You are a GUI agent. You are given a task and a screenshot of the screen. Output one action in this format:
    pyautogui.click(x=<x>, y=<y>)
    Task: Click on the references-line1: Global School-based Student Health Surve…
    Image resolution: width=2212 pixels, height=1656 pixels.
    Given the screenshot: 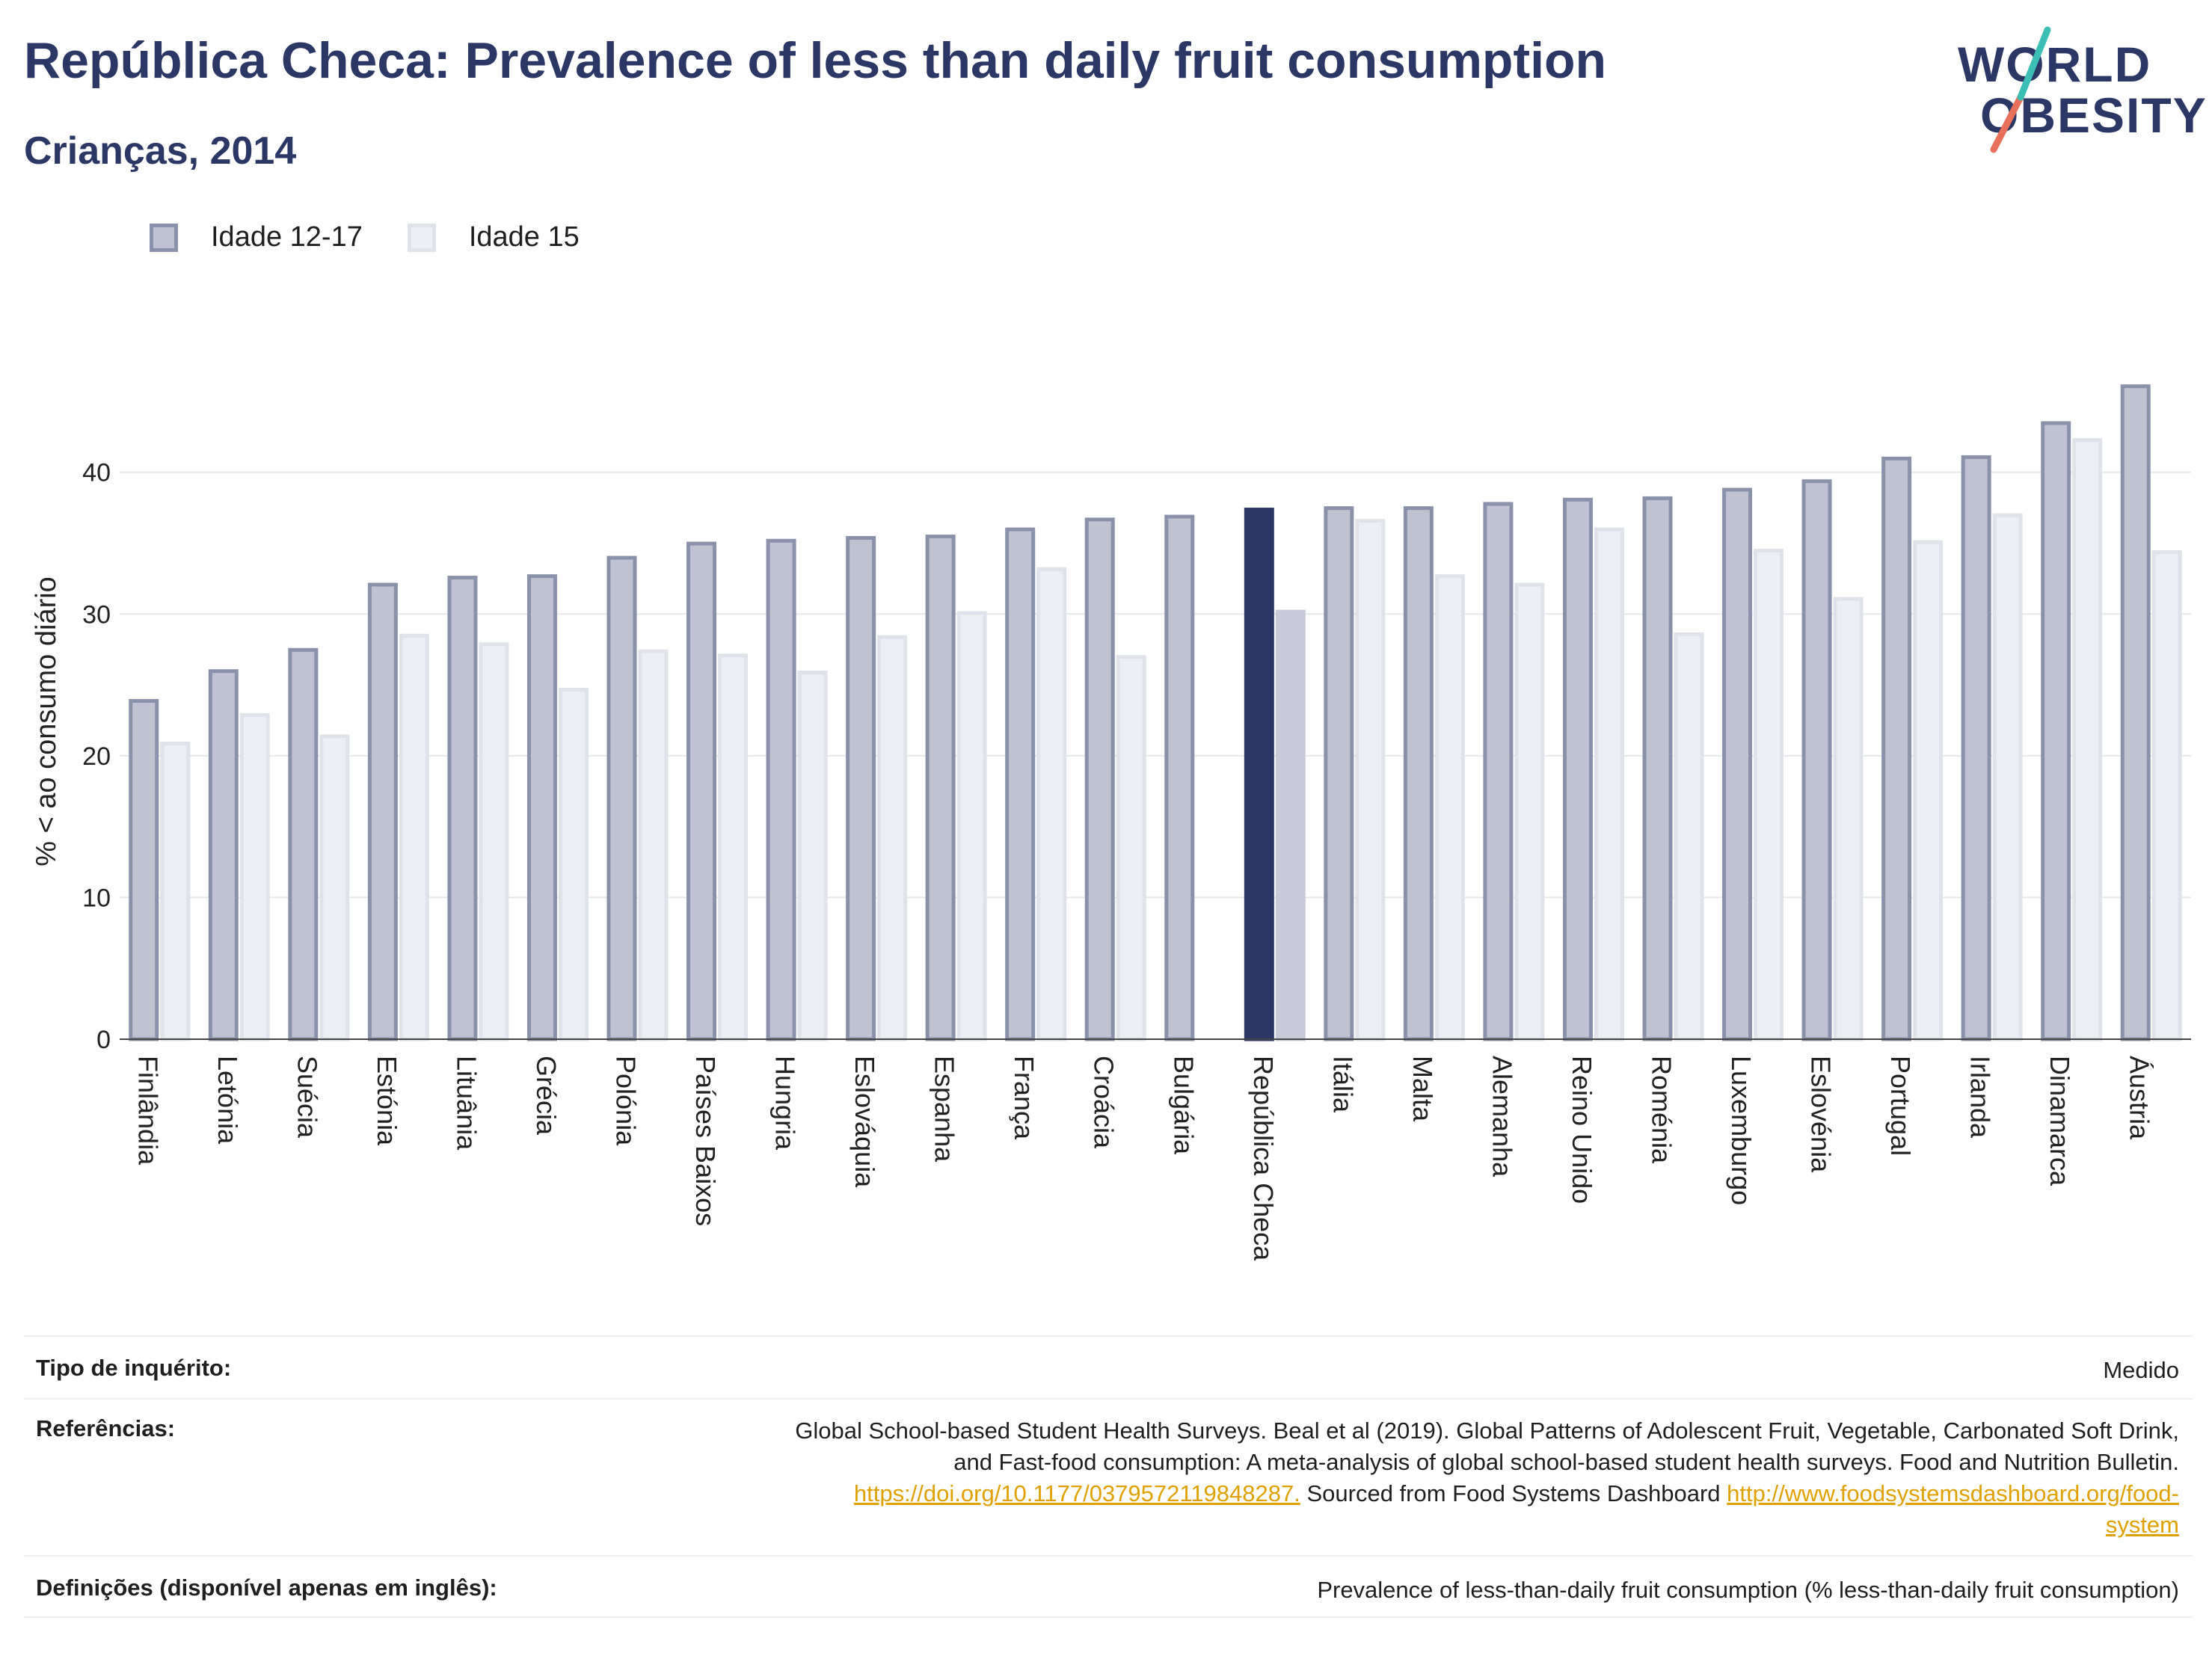 What is the action you would take?
    pyautogui.click(x=1487, y=1431)
    